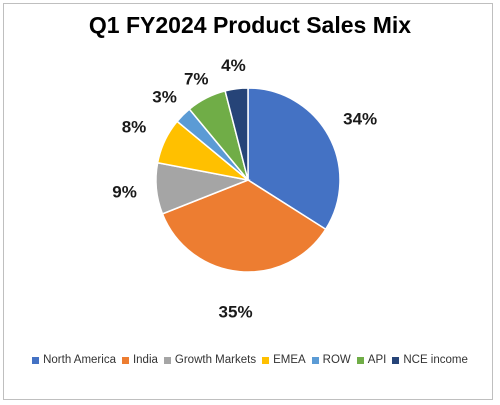  Describe the element at coordinates (250, 25) in the screenshot. I see `chart-title: Q1 FY2024 Product Sales Mix` at that location.